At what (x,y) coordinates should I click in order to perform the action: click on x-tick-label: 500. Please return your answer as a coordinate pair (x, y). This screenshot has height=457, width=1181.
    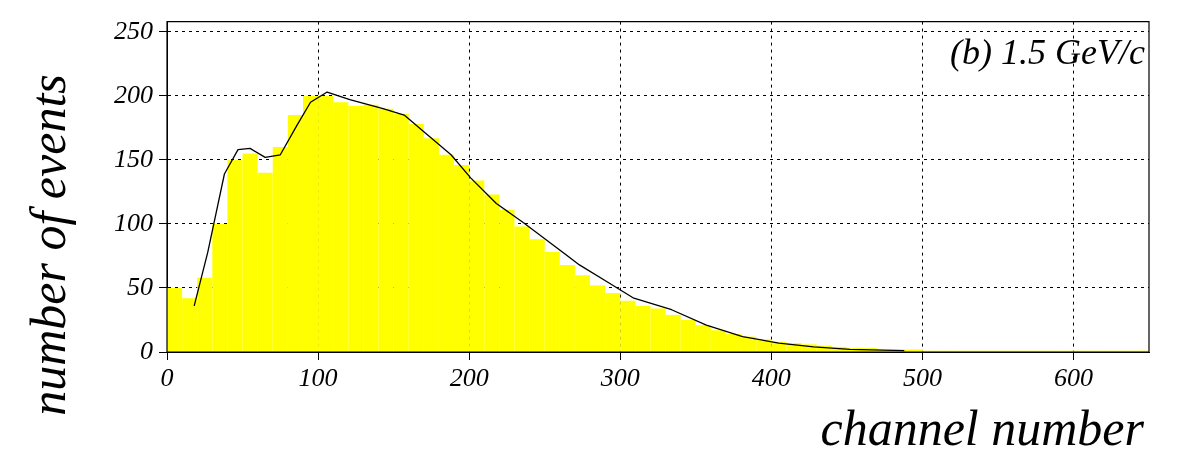
    Looking at the image, I should click on (922, 378).